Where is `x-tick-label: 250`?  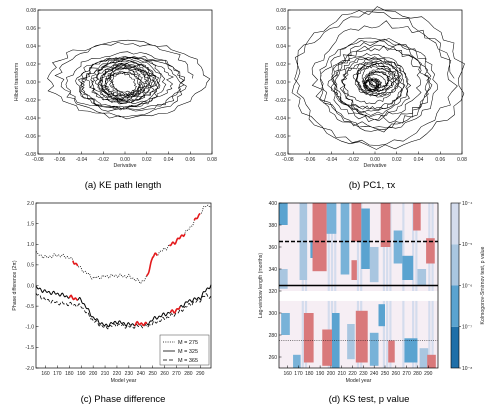
x-tick-label: 250 is located at coordinates (385, 374).